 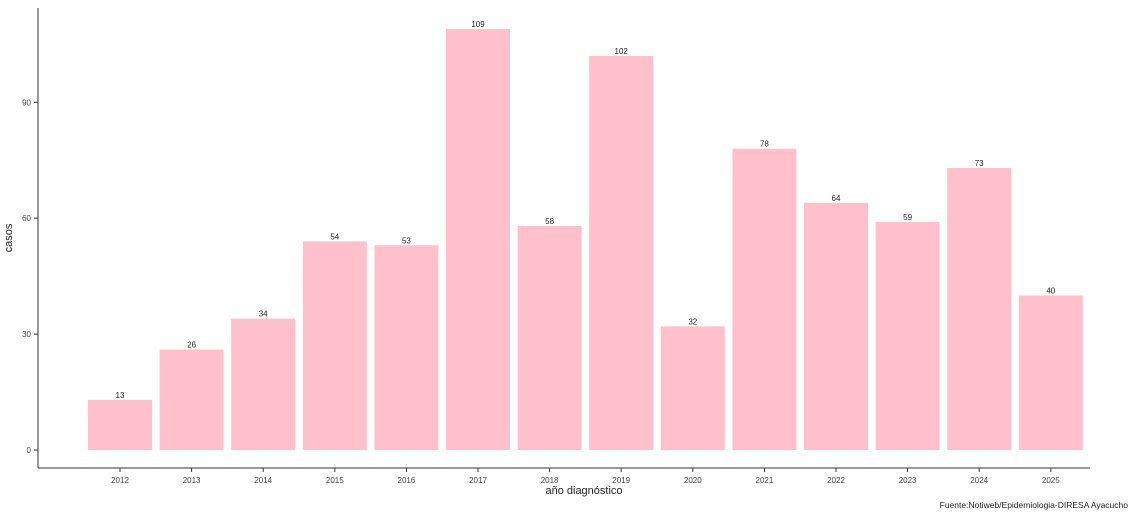 What do you see at coordinates (406, 240) in the screenshot?
I see `data-label-2016: 53` at bounding box center [406, 240].